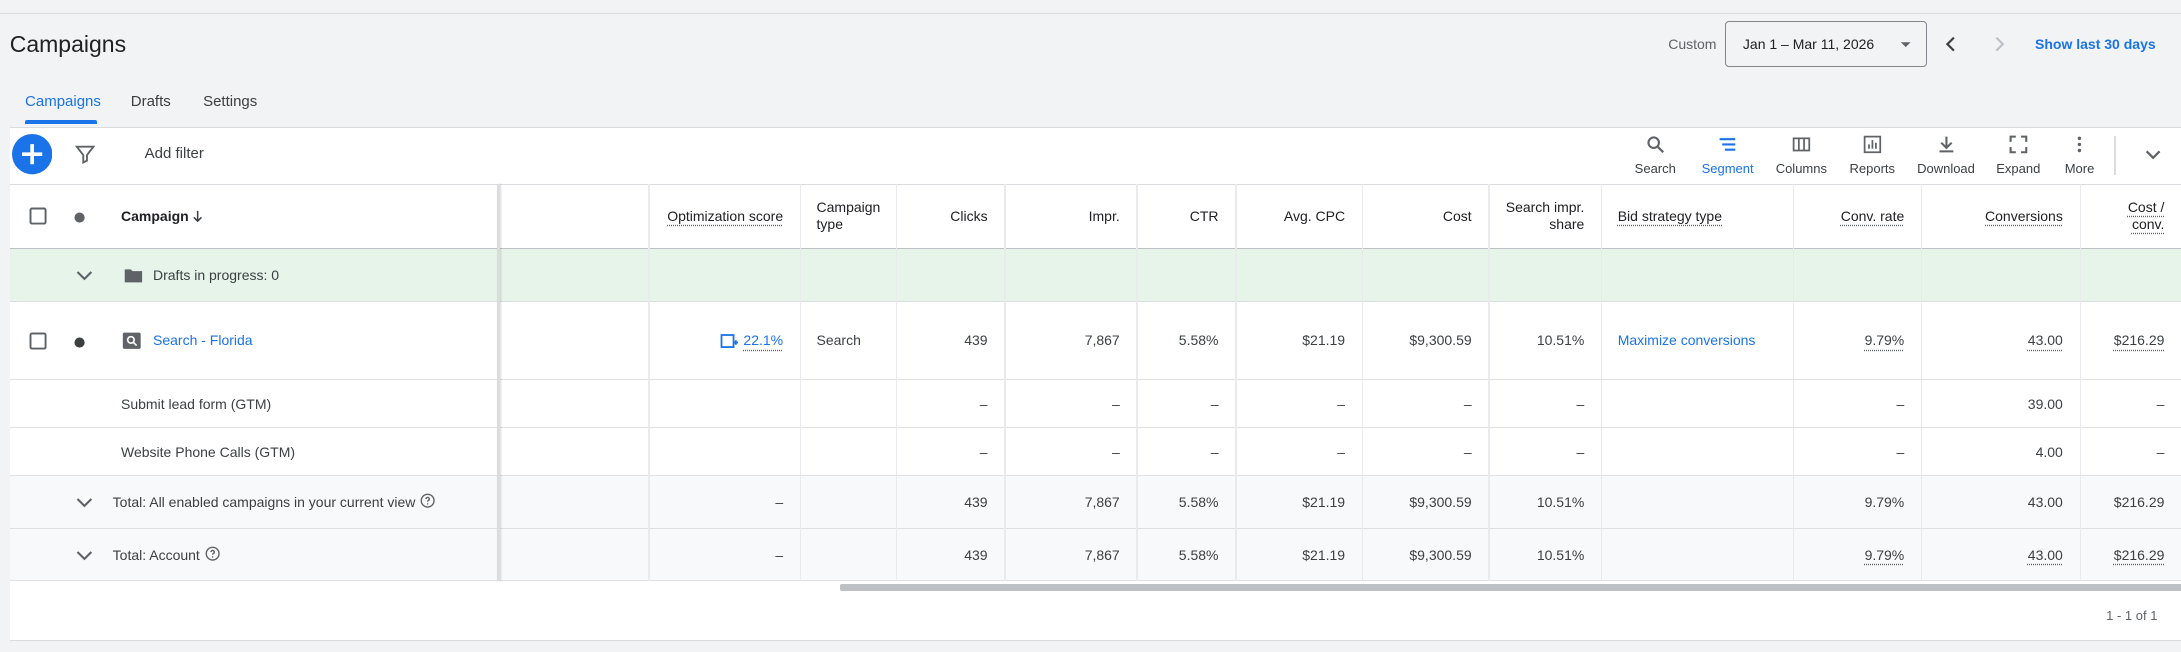 The width and height of the screenshot is (2181, 652). I want to click on next-period-glyph, so click(2000, 44).